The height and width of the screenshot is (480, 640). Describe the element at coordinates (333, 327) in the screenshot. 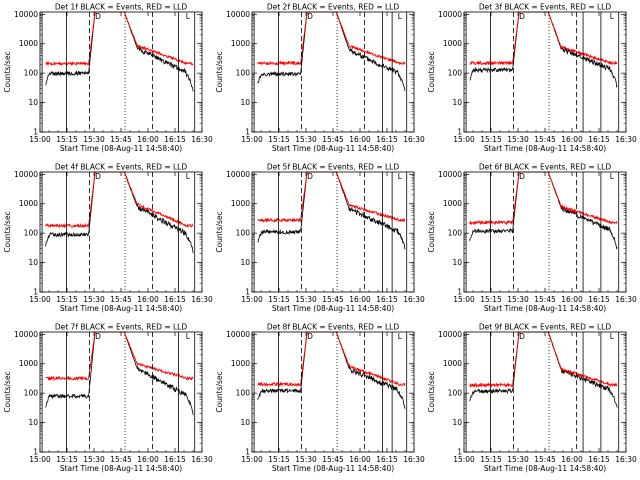

I see `panel-title: Det 8f BLACK = Events, RED = LLD` at that location.